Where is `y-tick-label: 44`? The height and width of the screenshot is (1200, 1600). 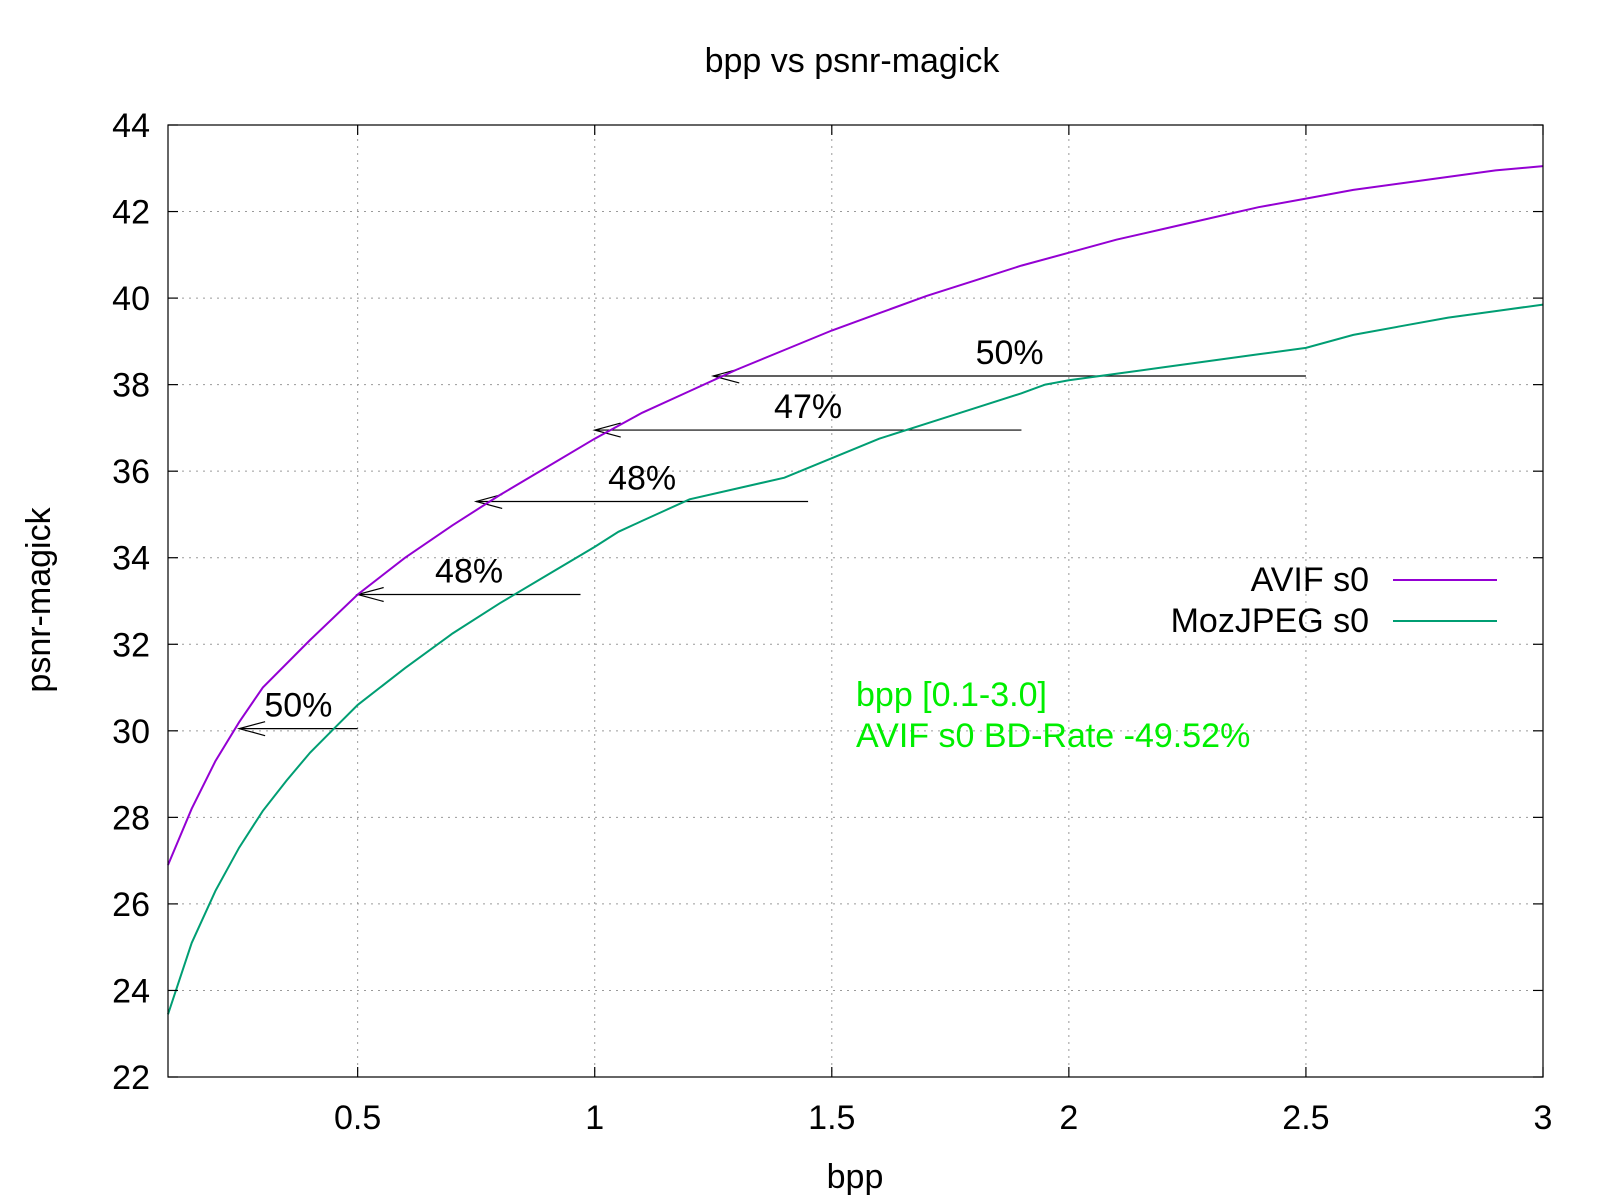
y-tick-label: 44 is located at coordinates (131, 126).